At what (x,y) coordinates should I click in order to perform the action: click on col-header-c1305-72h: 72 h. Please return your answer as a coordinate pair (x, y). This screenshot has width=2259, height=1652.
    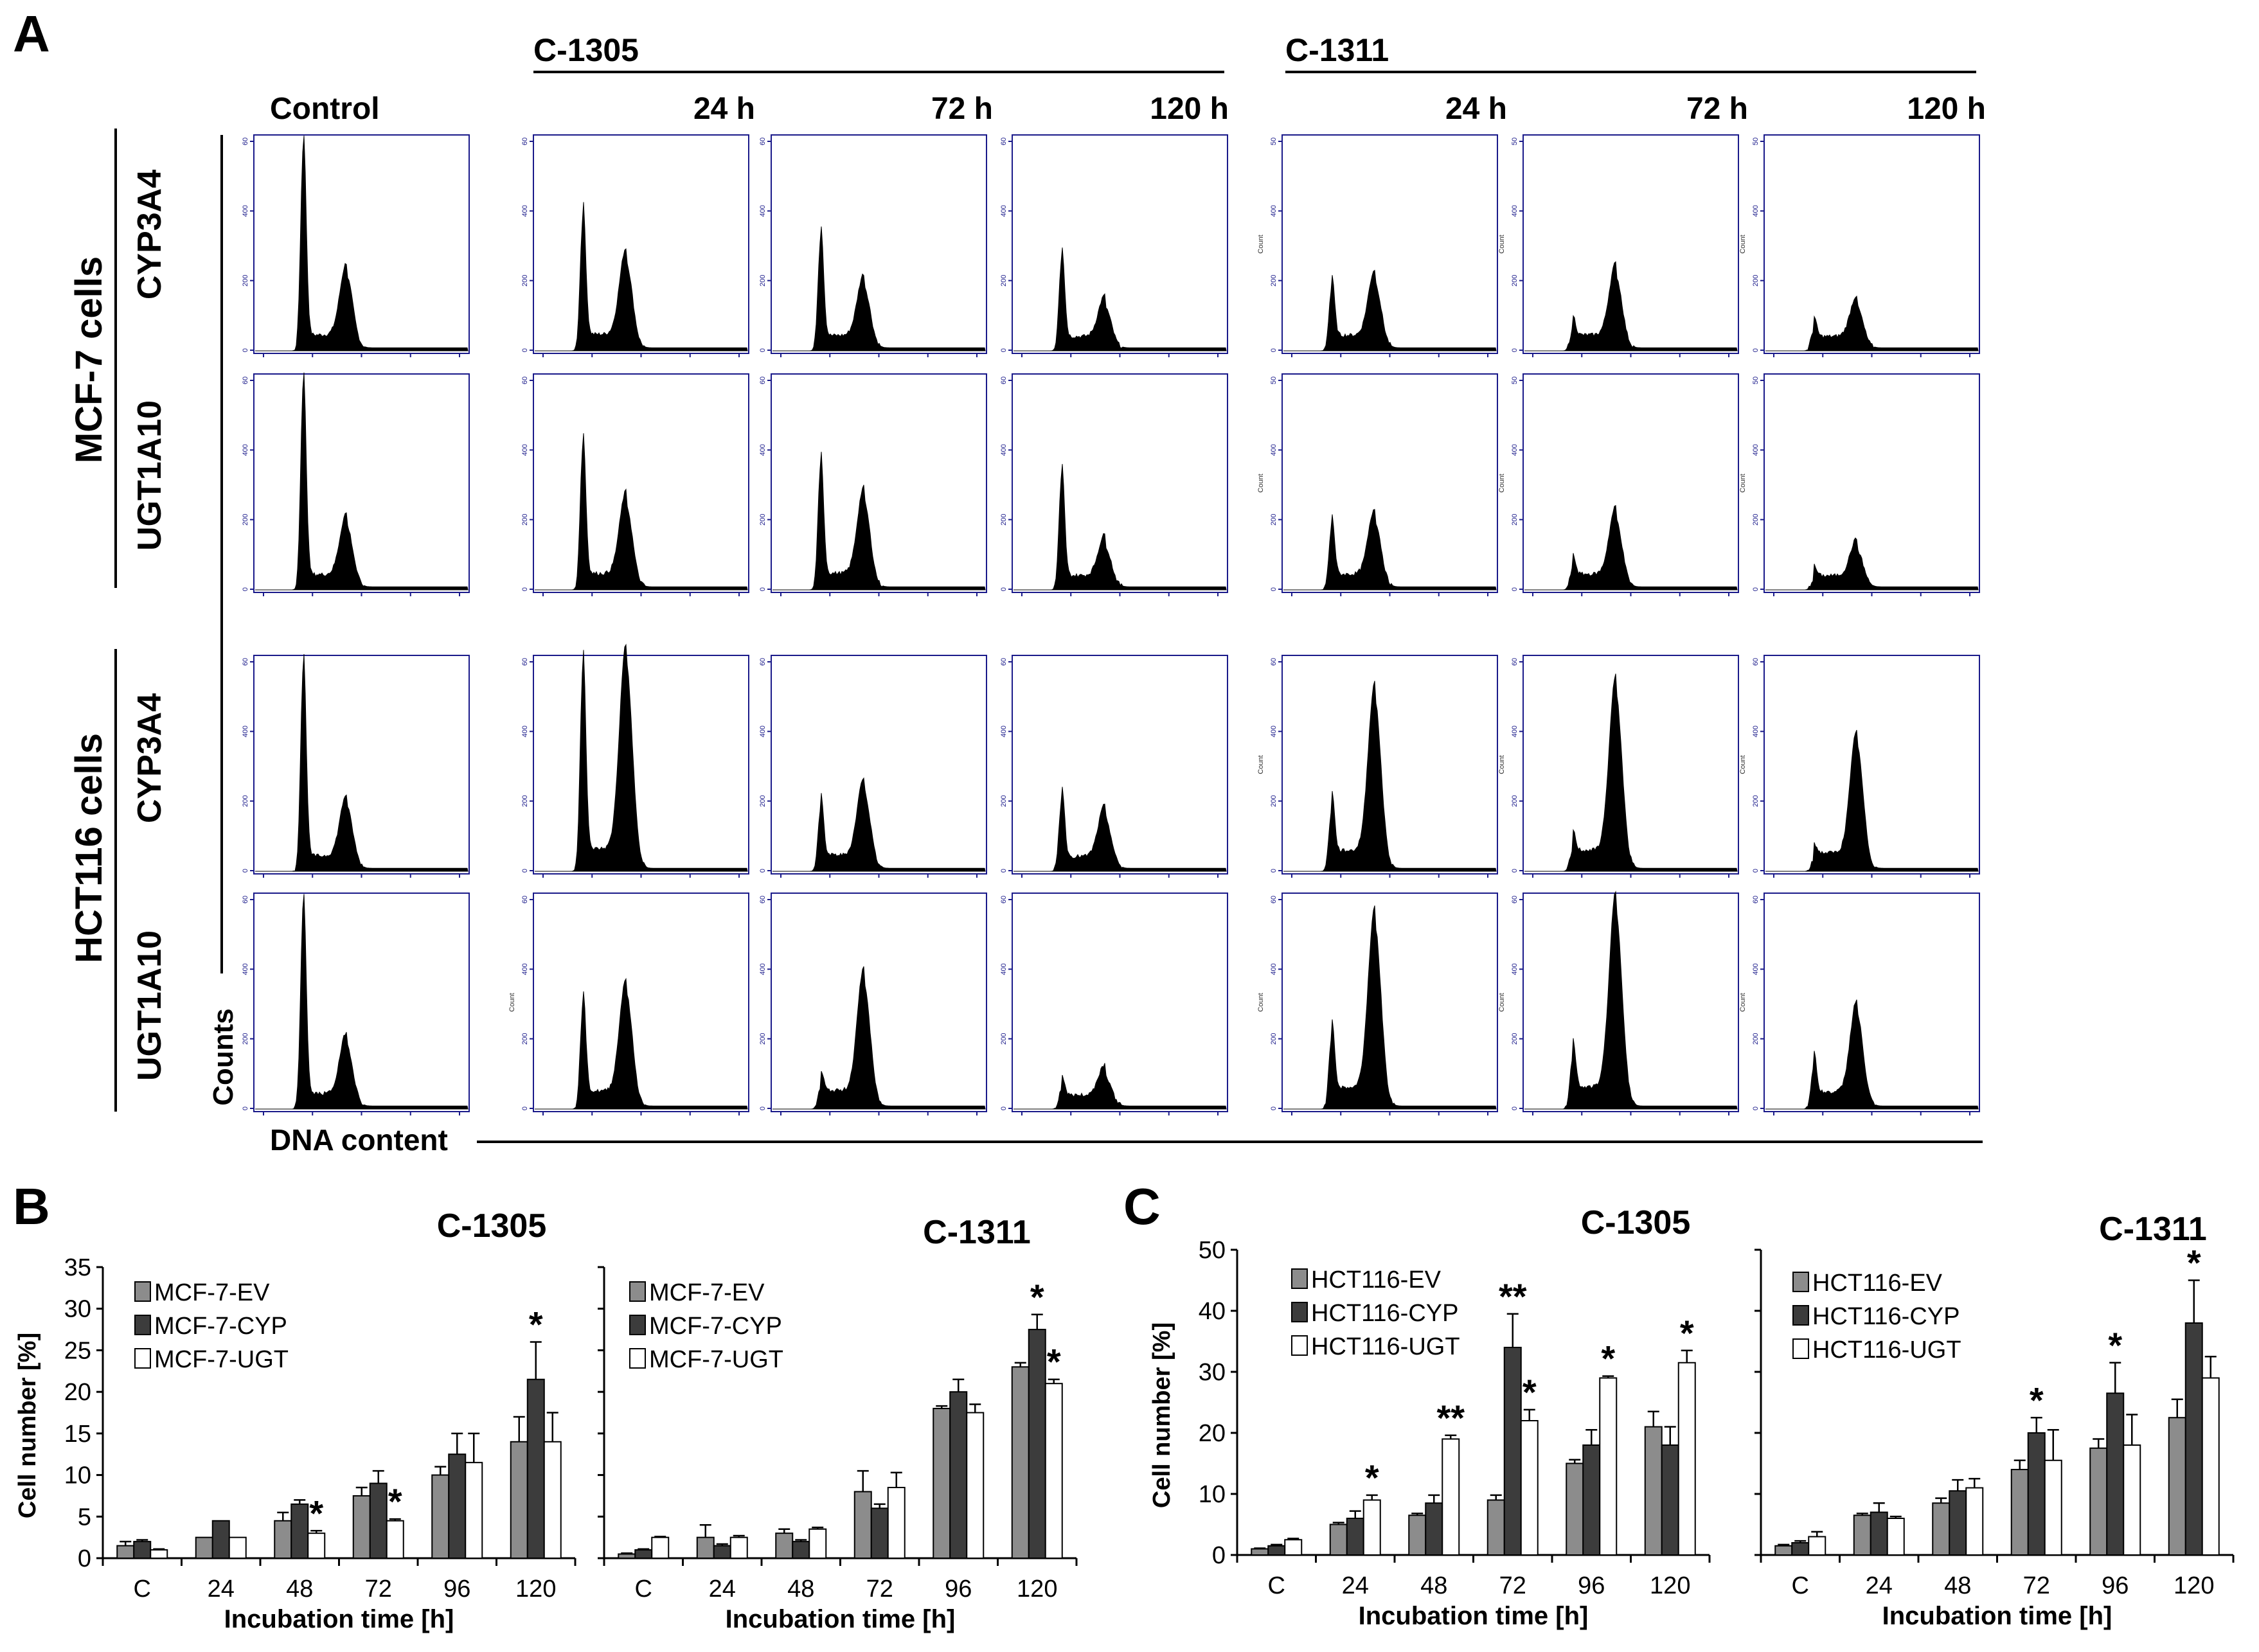
    Looking at the image, I should click on (962, 109).